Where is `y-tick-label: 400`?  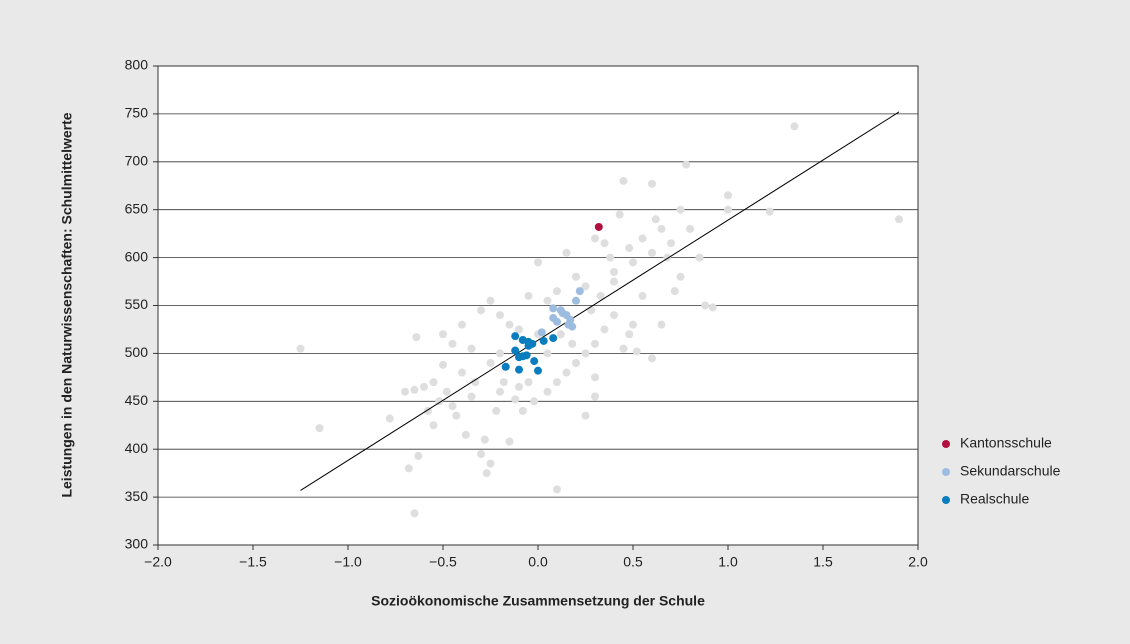 y-tick-label: 400 is located at coordinates (137, 448).